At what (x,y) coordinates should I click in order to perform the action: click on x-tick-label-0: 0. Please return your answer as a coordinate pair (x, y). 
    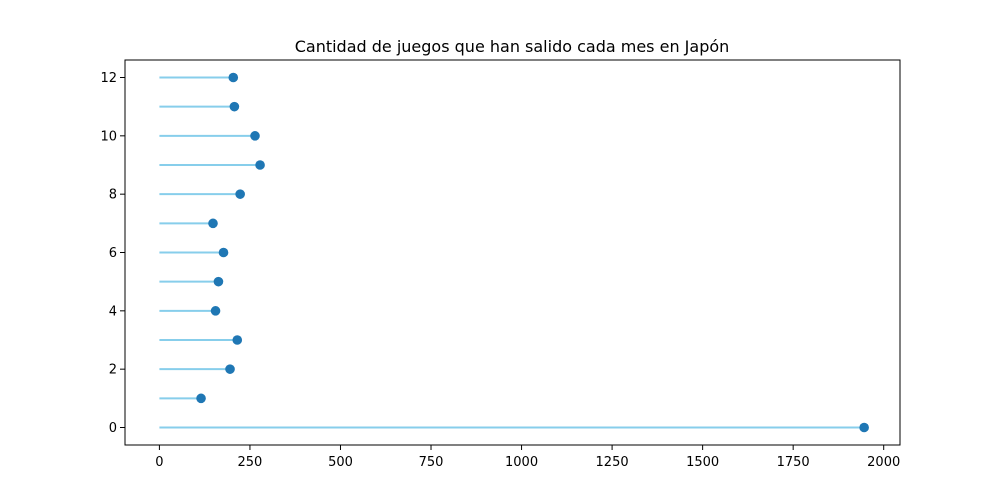
    Looking at the image, I should click on (159, 462).